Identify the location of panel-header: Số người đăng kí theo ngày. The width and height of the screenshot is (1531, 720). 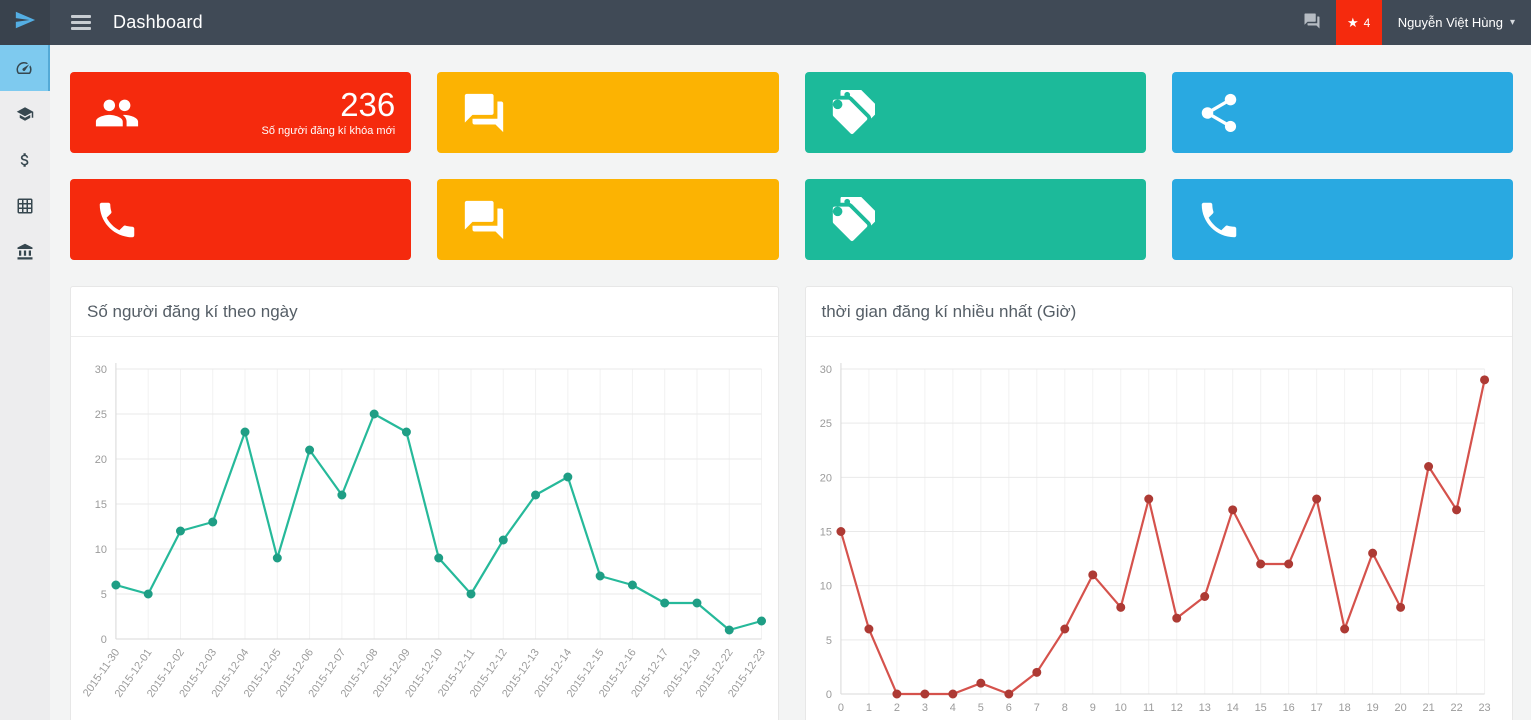
(424, 312).